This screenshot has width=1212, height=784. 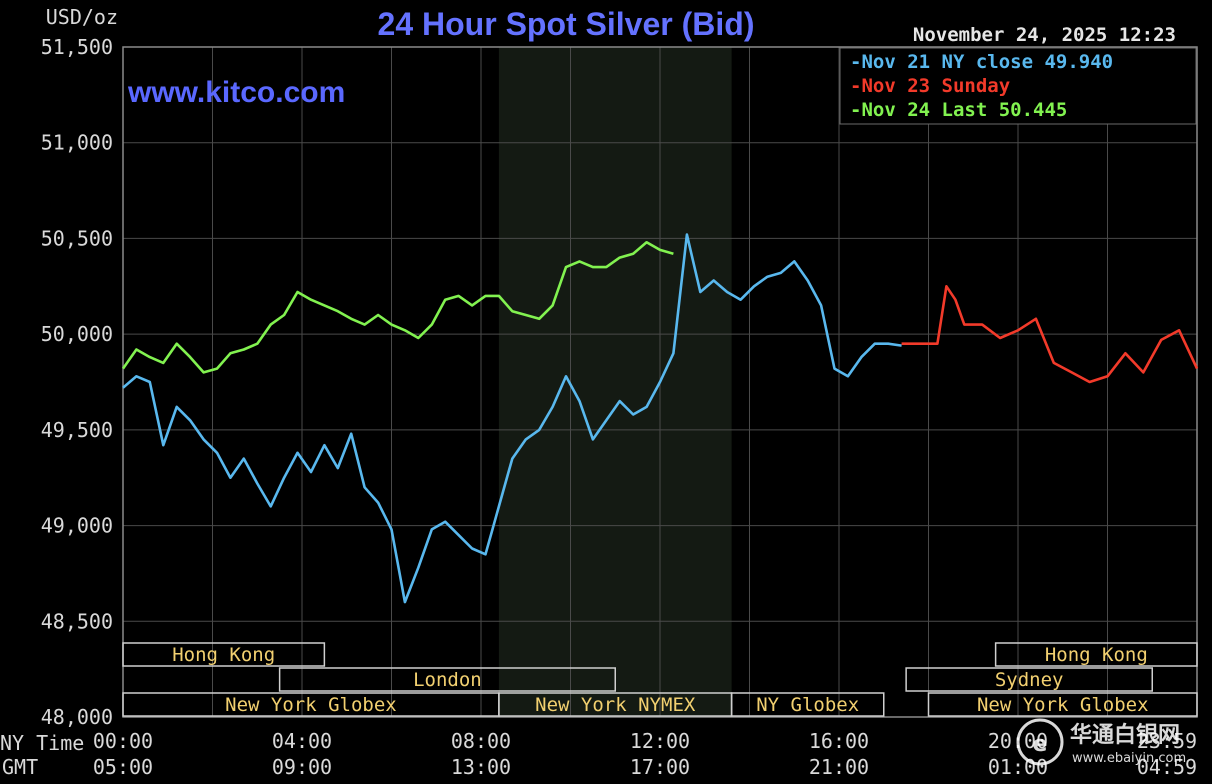 I want to click on x-tick-label-gmt: 09:00, so click(x=302, y=767).